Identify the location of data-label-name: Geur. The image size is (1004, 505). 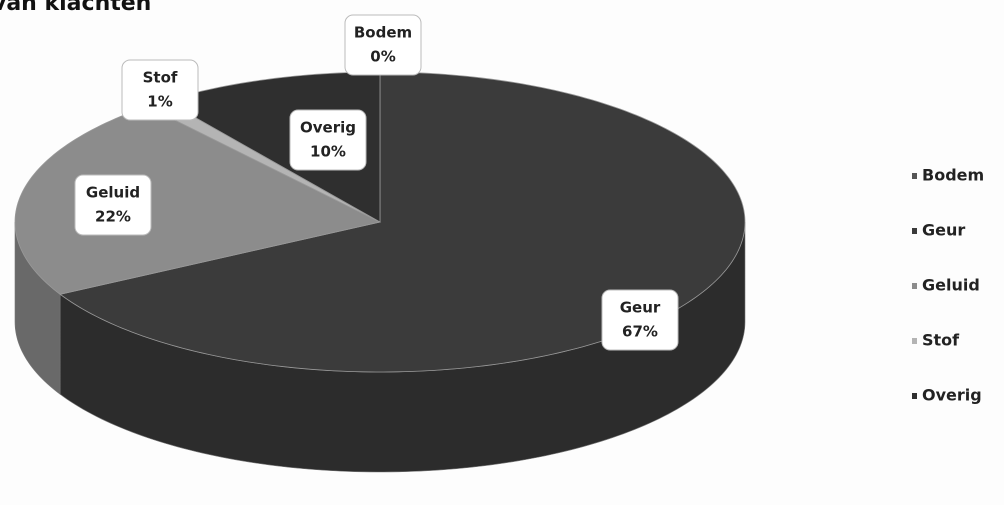
(640, 308).